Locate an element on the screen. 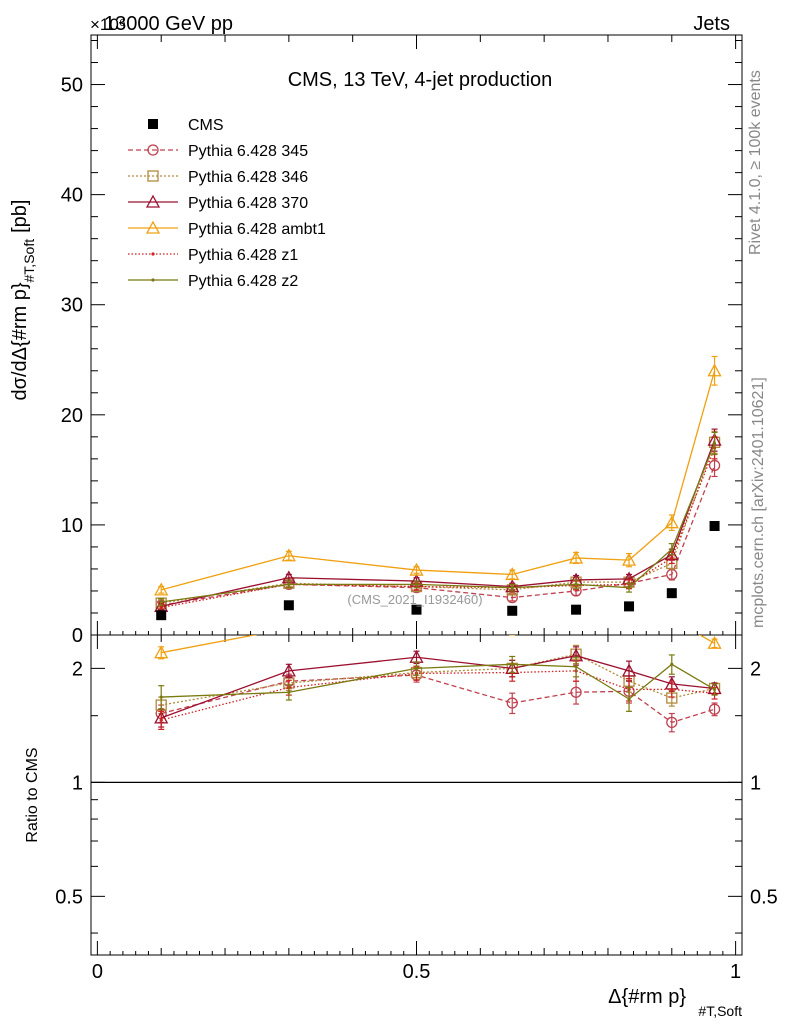 This screenshot has width=786, height=1024. ratio-y-tick-label: 0.5 is located at coordinates (69, 897).